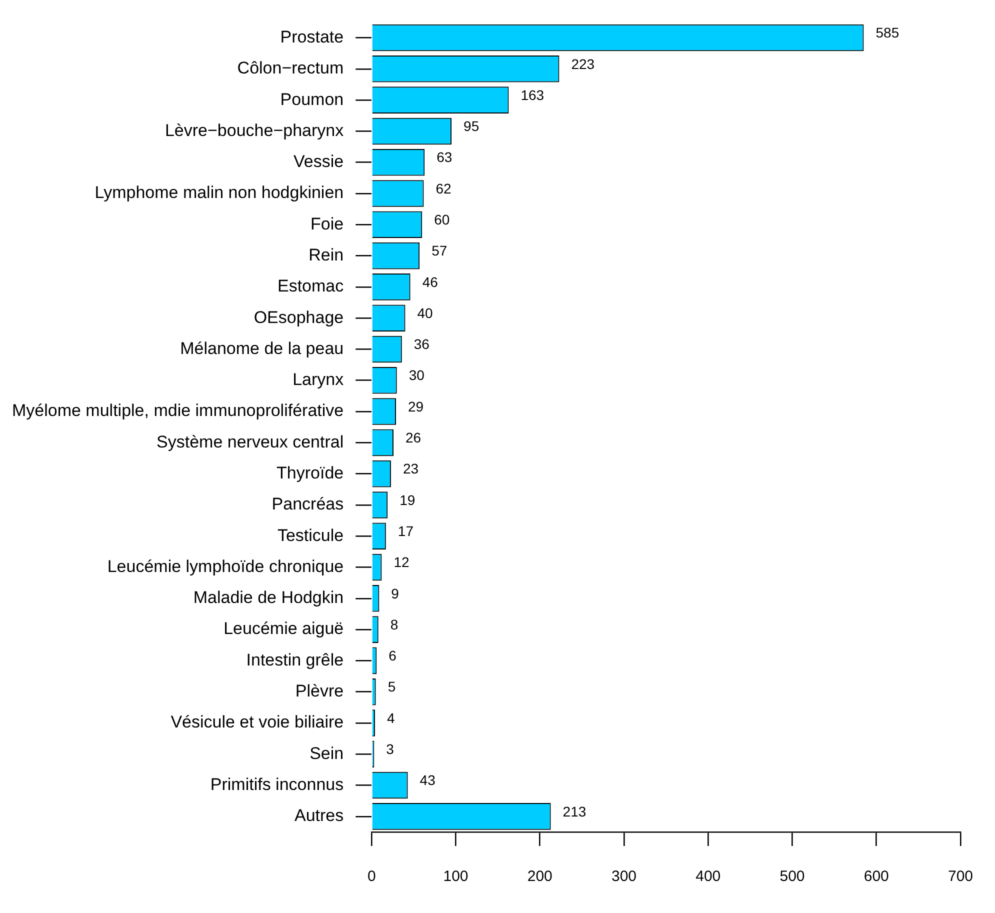 This screenshot has height=913, width=995. Describe the element at coordinates (257, 722) in the screenshot. I see `y-tick-label: Vésicule et voie biliaire` at that location.